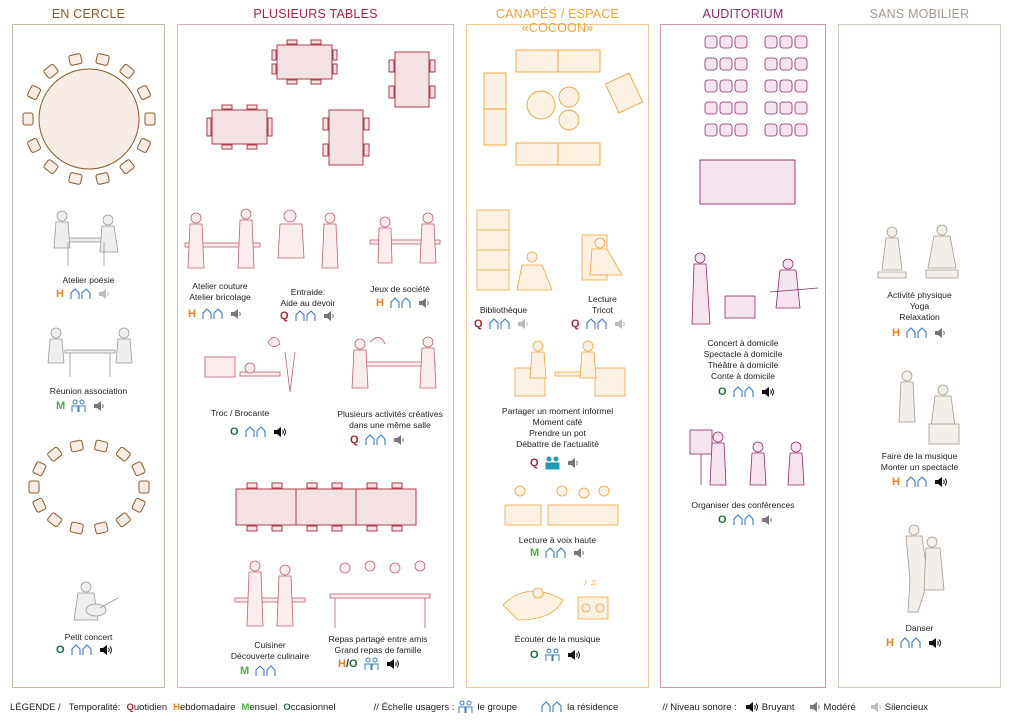 The height and width of the screenshot is (726, 1024). I want to click on temporality-letter: H / O, so click(348, 664).